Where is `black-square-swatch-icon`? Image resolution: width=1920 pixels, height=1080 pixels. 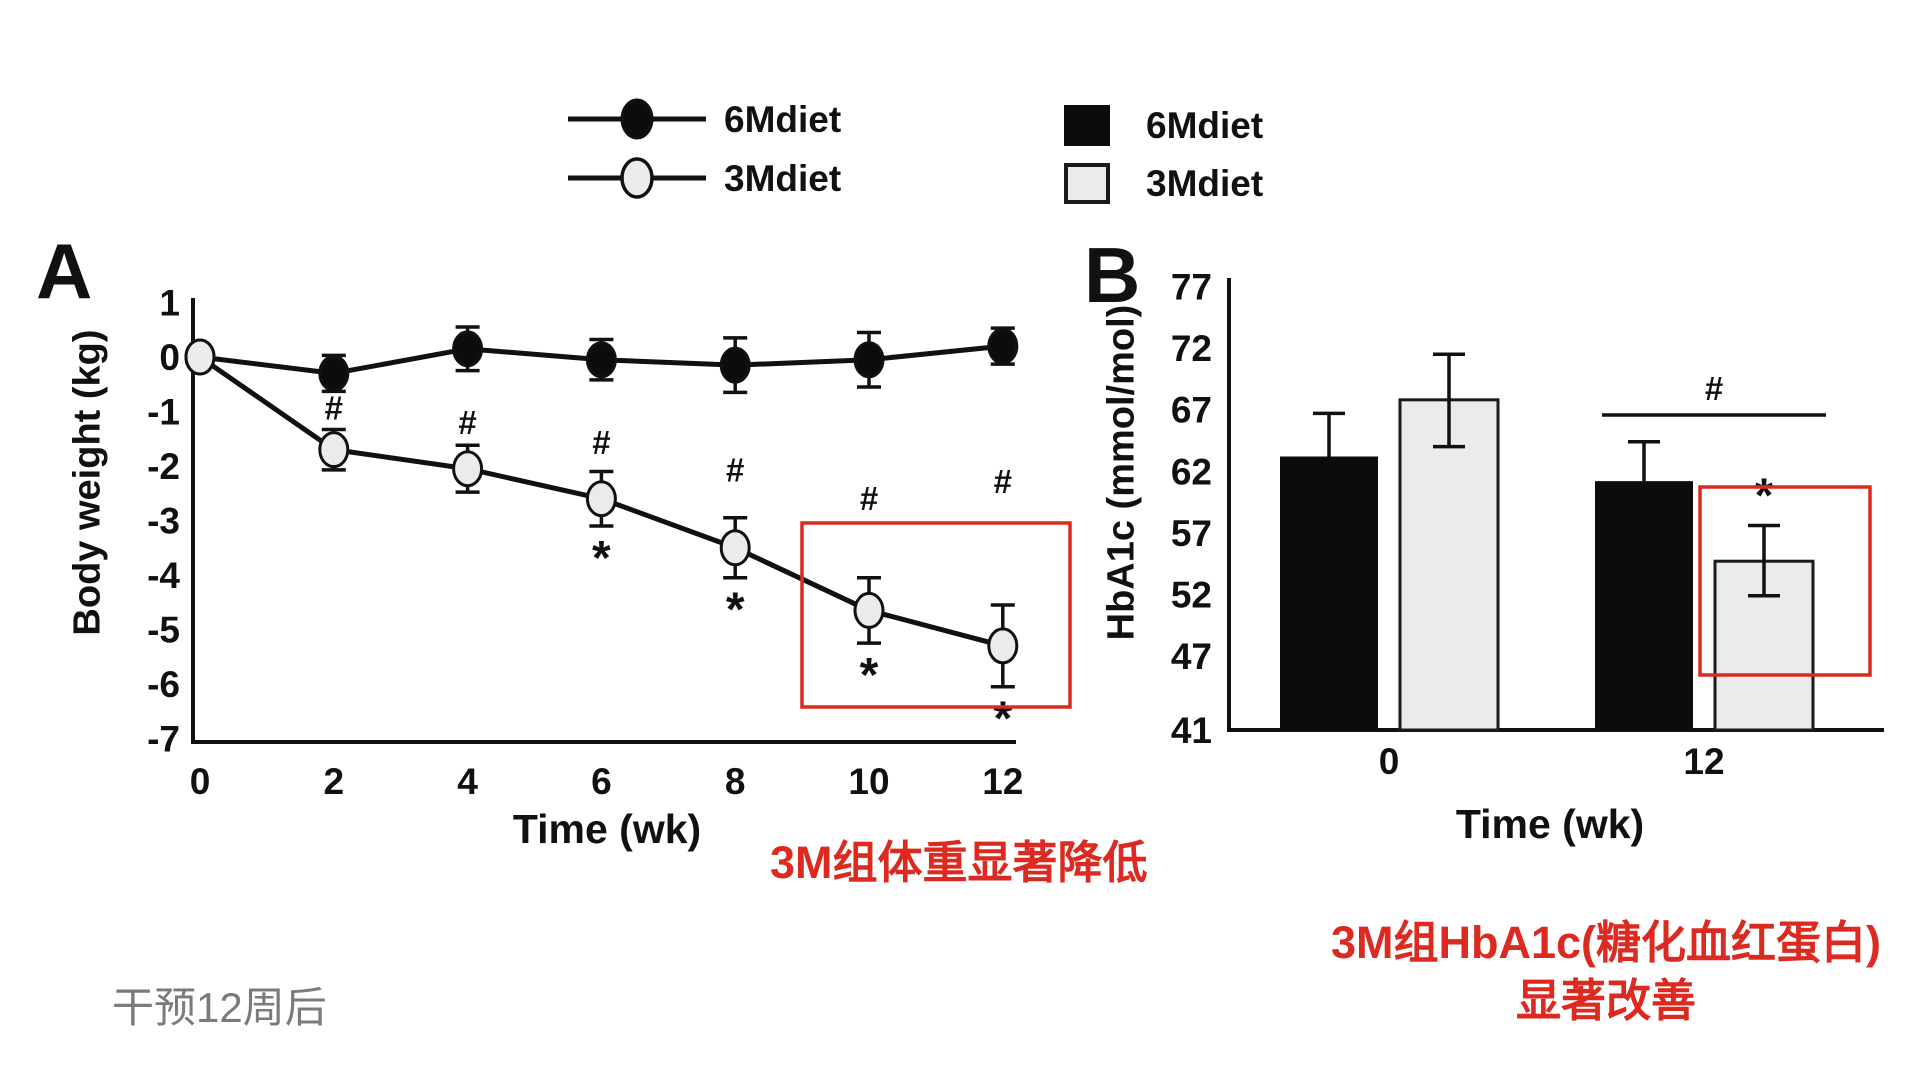
black-square-swatch-icon is located at coordinates (1087, 125).